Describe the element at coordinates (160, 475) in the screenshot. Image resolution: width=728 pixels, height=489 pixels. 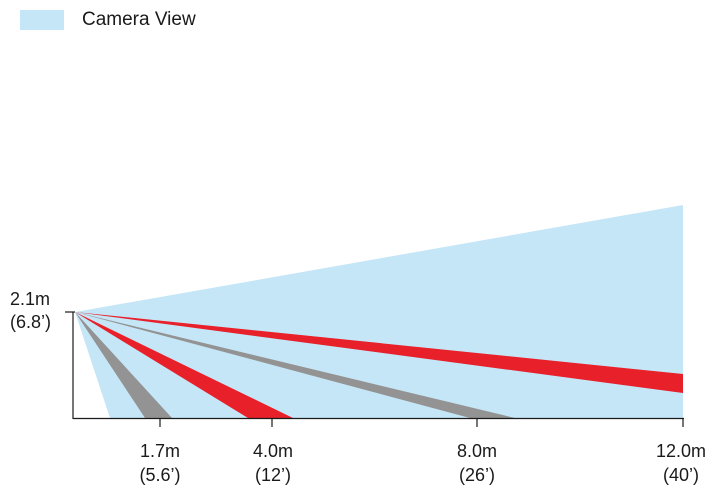
I see `tick-label-1-imperial: (5.6’)` at that location.